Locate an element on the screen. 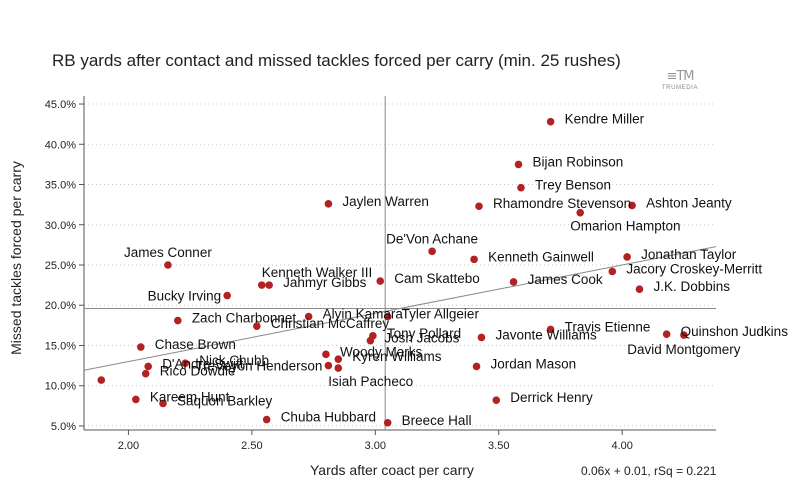  point-label: Zach Charbonnet is located at coordinates (244, 318).